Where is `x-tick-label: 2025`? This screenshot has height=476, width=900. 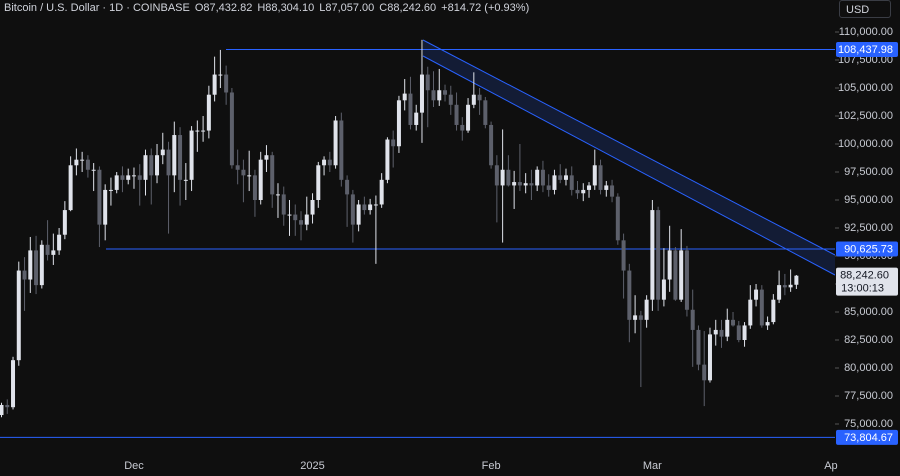 x-tick-label: 2025 is located at coordinates (312, 466).